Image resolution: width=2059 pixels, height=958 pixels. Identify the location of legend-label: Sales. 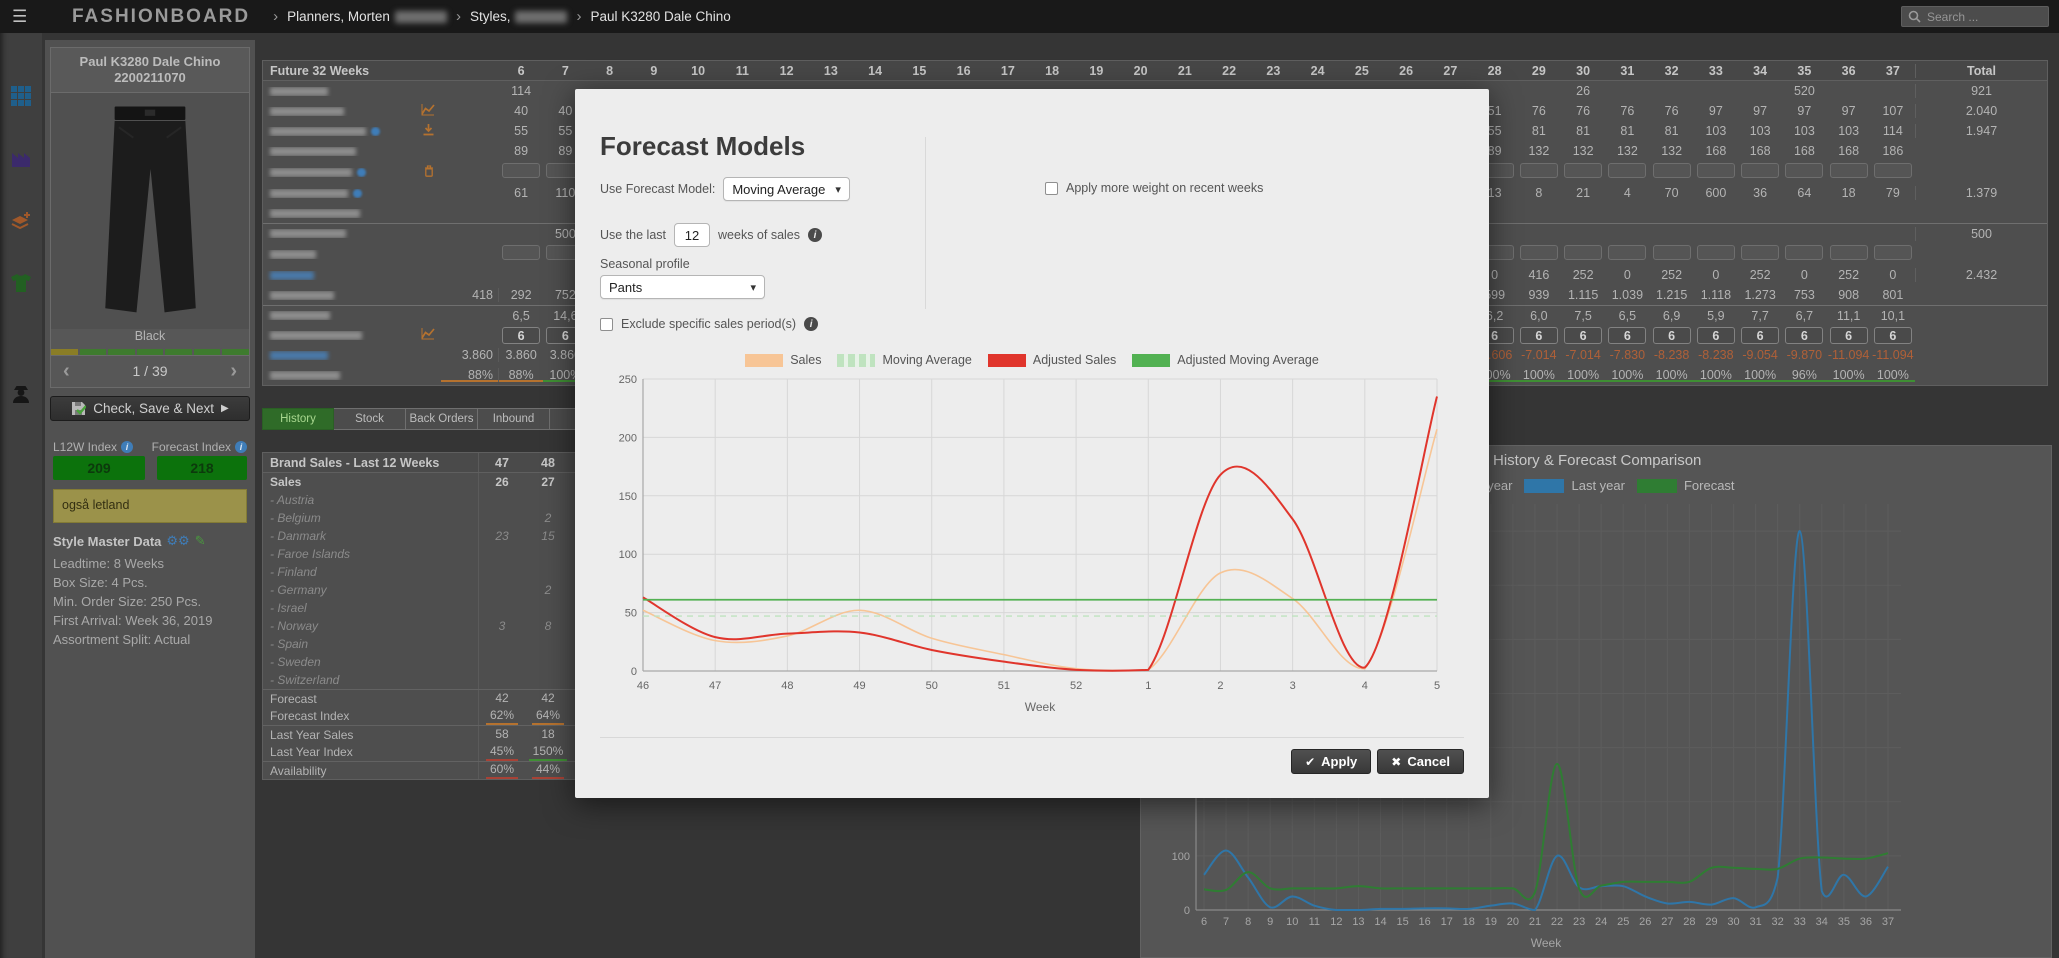
(806, 360).